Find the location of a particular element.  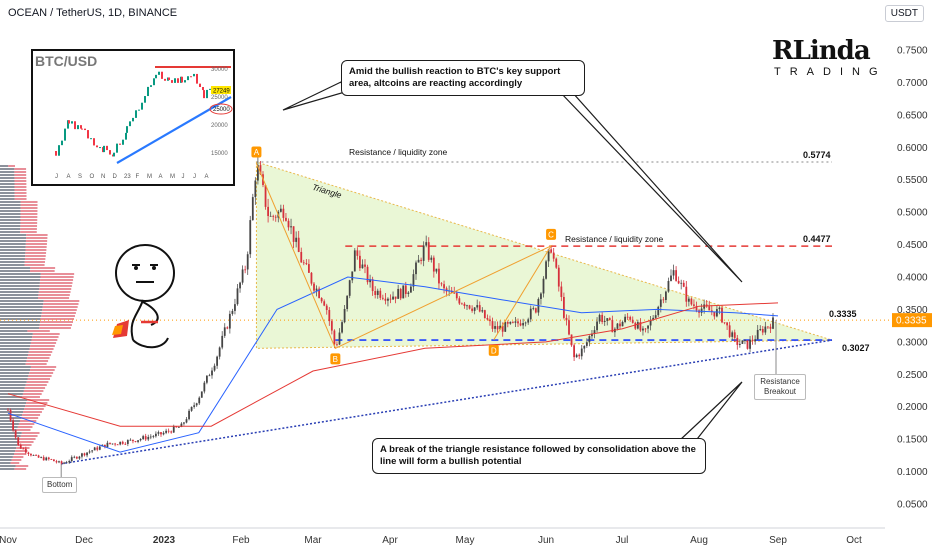

pattern-point-label: A is located at coordinates (257, 152).